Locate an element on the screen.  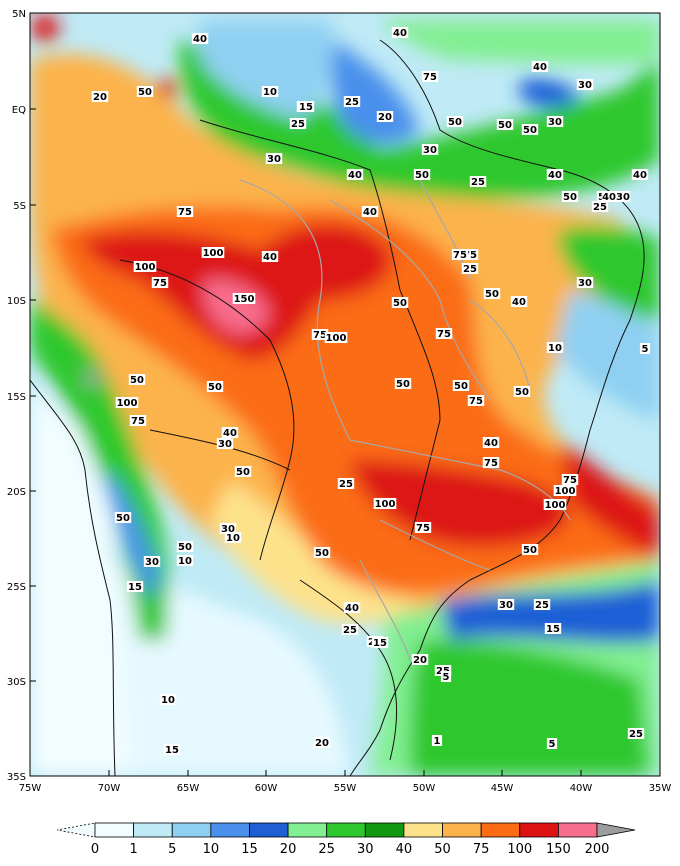
contour-label: 15 is located at coordinates (306, 107).